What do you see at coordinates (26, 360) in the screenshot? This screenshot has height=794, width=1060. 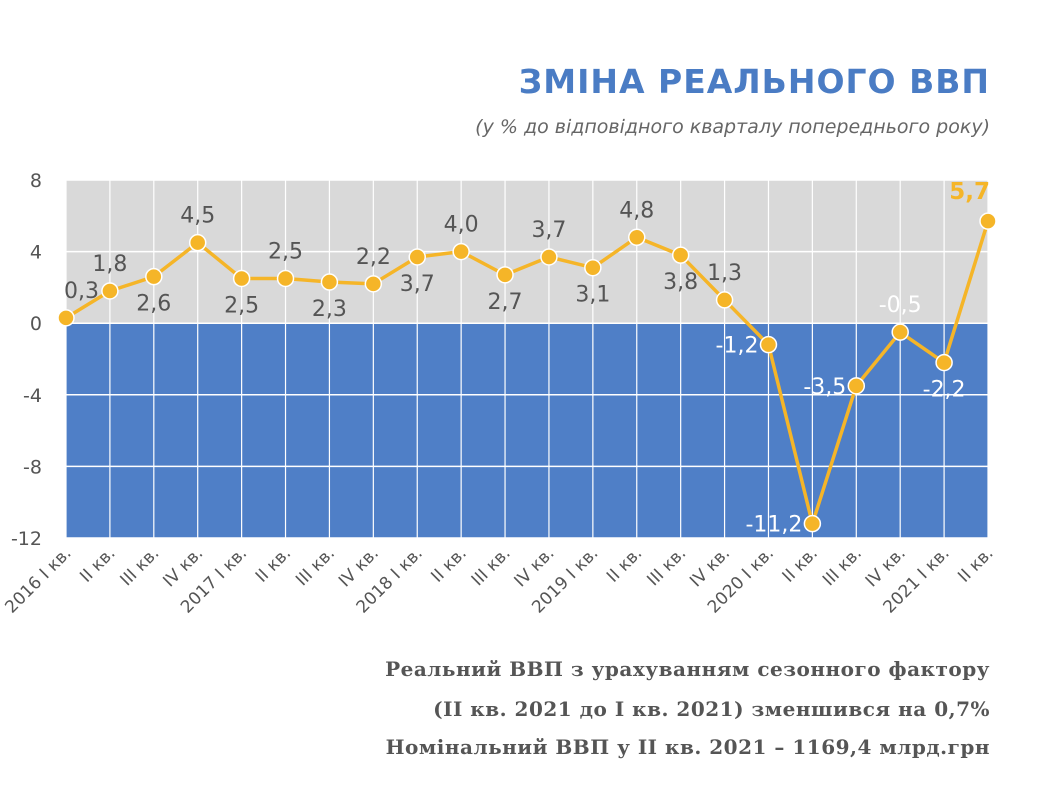 I see `y-axis: 8 4 0 -4 -8 -12` at bounding box center [26, 360].